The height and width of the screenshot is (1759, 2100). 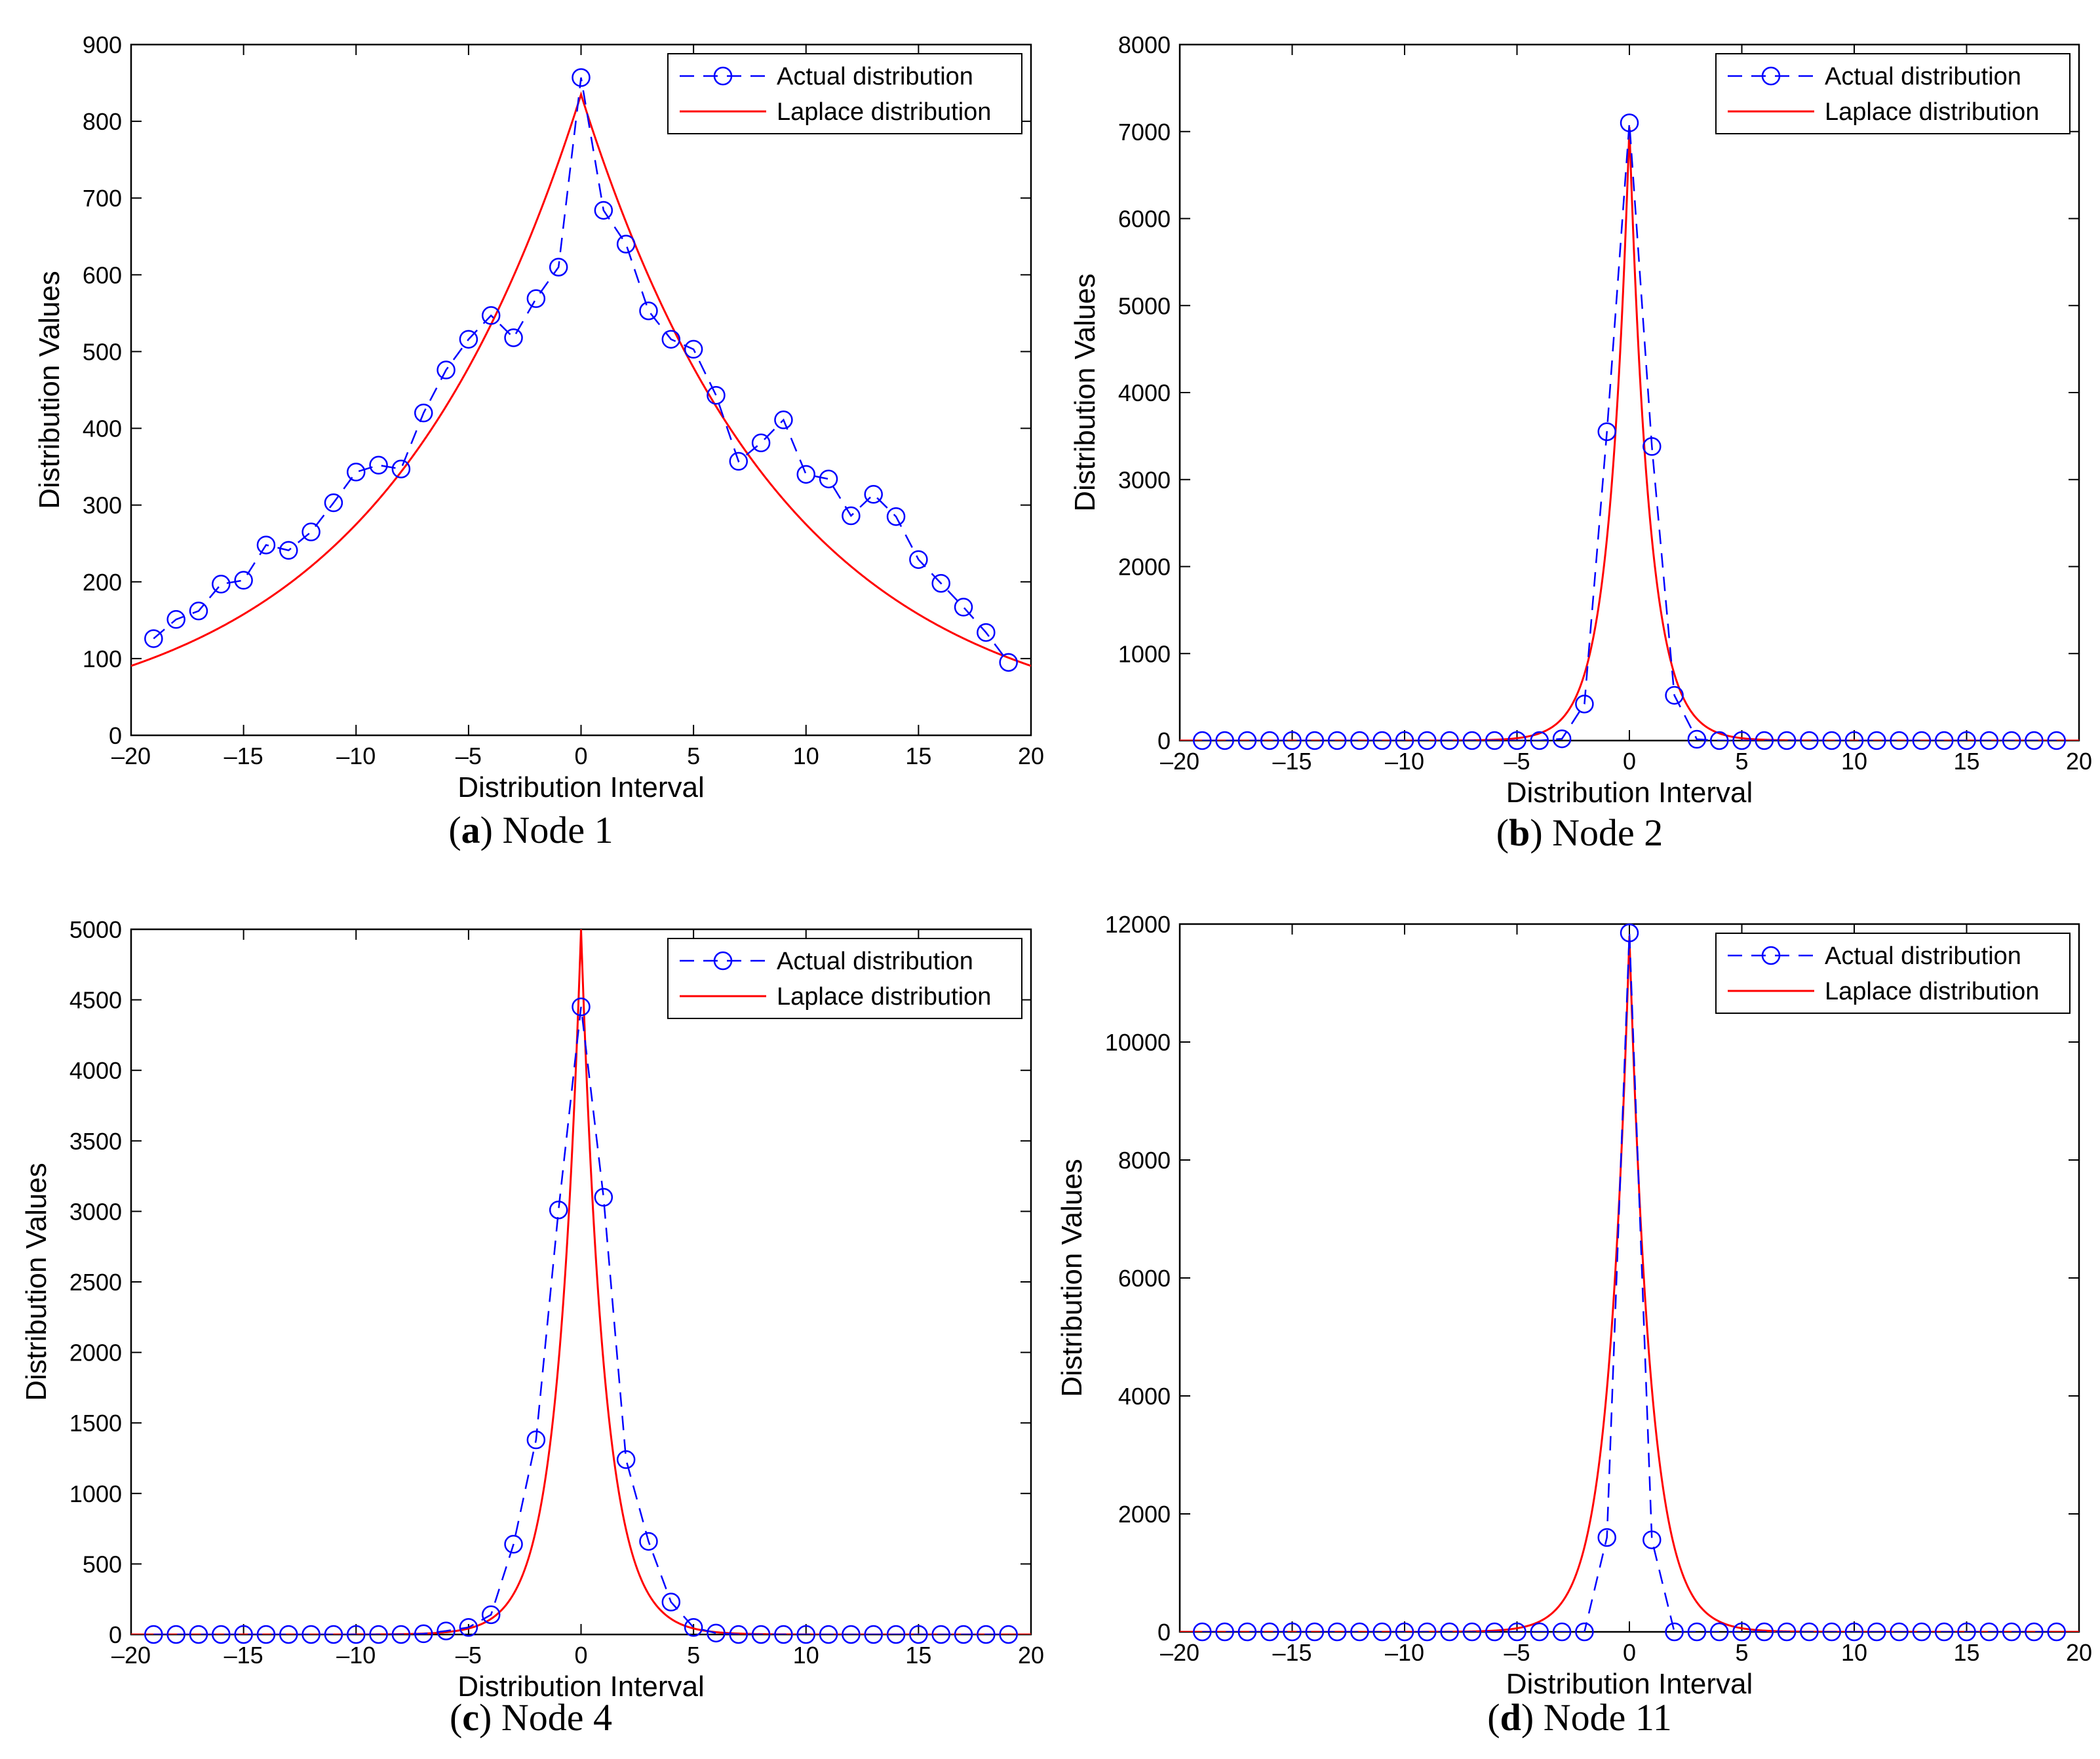 I want to click on y-tick-label: 3000, so click(x=96, y=1211).